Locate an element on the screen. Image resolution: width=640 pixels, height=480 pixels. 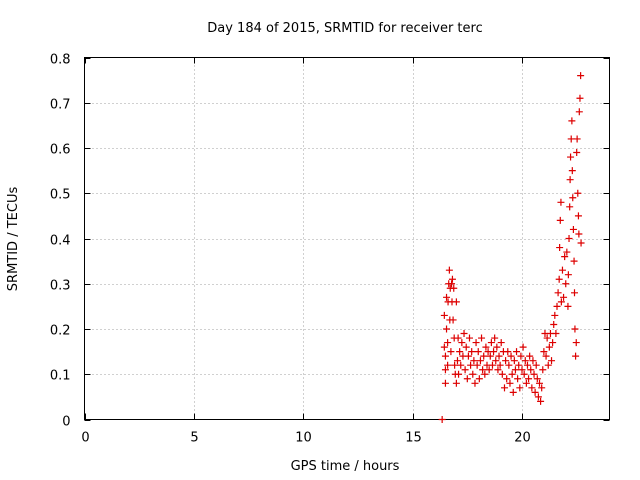
y-tick-label: 0.8 is located at coordinates (60, 60).